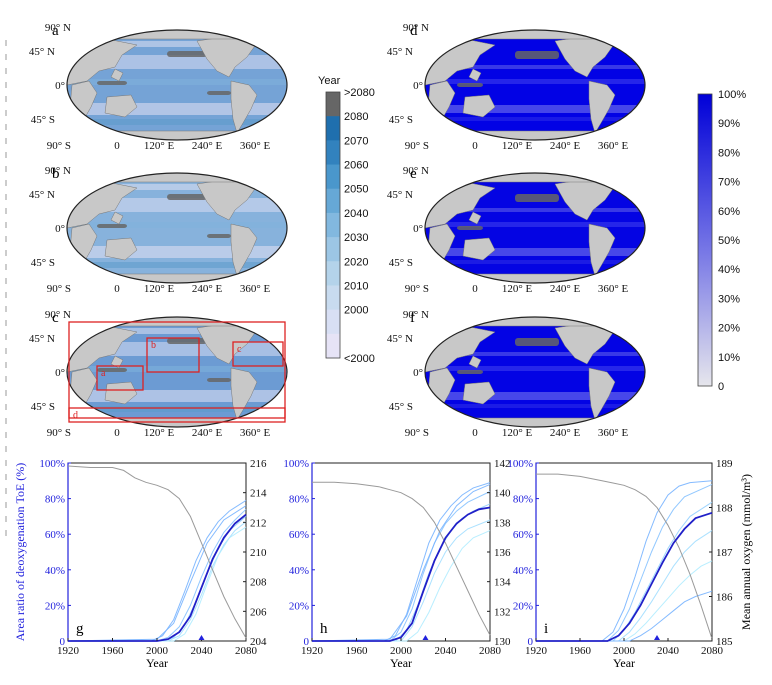 This screenshot has height=685, width=772. Describe the element at coordinates (356, 286) in the screenshot. I see `year-colorbar-label: 2010` at that location.